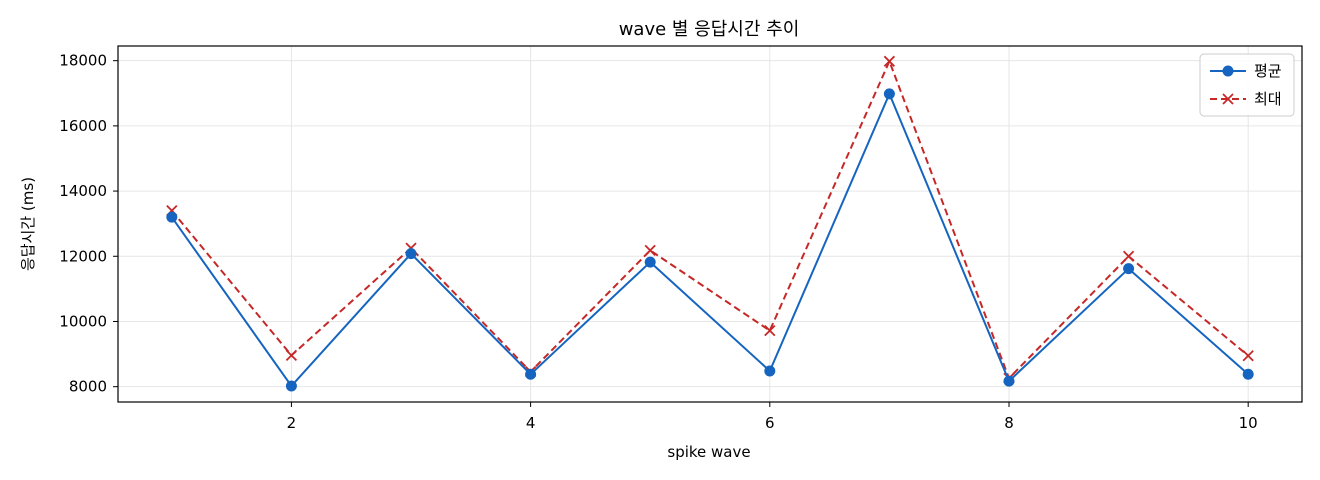 The image size is (1320, 480). What do you see at coordinates (28, 224) in the screenshot?
I see `y-axis-label: 응답시간 (ms)` at bounding box center [28, 224].